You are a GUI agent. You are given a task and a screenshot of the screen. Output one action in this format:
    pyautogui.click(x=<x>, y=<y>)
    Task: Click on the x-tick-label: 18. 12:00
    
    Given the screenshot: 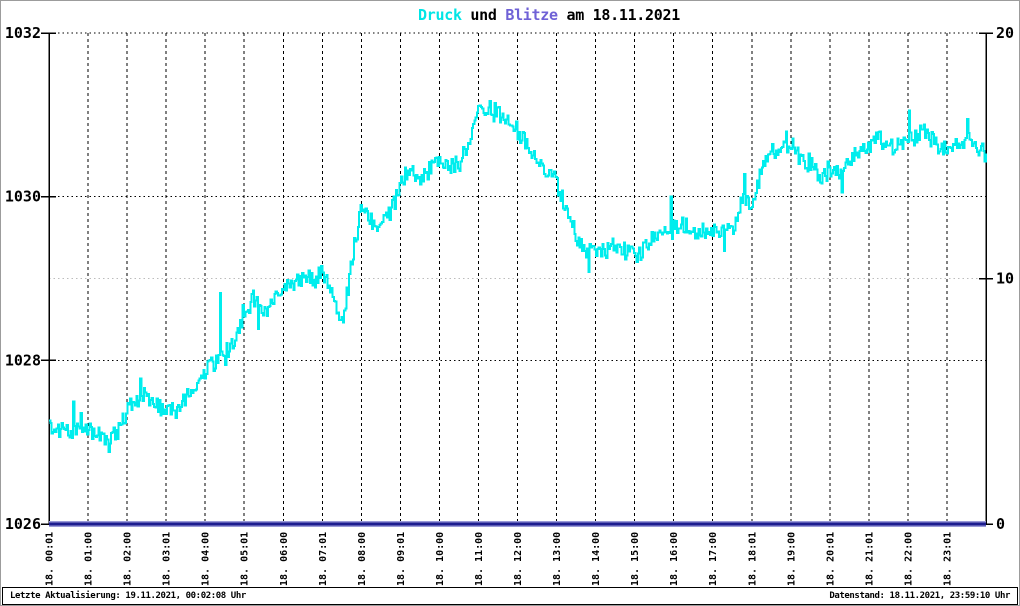 What is the action you would take?
    pyautogui.click(x=518, y=559)
    